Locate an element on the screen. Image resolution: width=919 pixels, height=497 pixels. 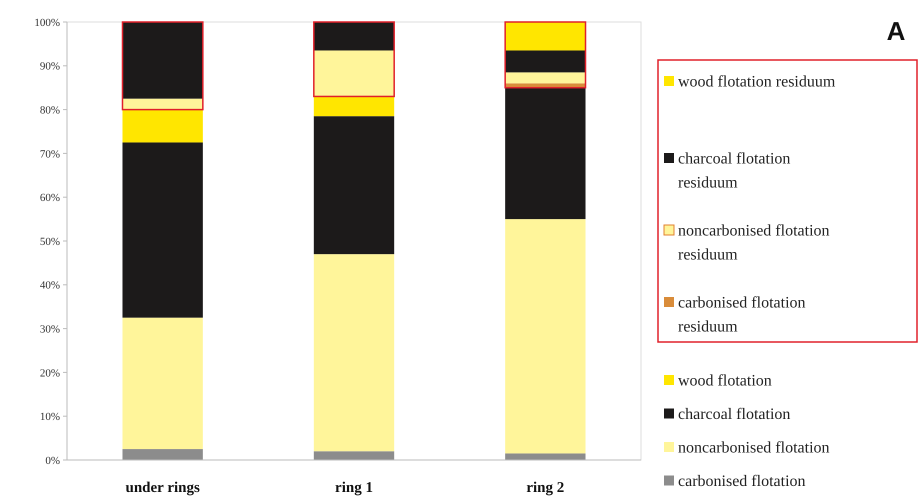
legend-label: wood flotation is located at coordinates (725, 381).